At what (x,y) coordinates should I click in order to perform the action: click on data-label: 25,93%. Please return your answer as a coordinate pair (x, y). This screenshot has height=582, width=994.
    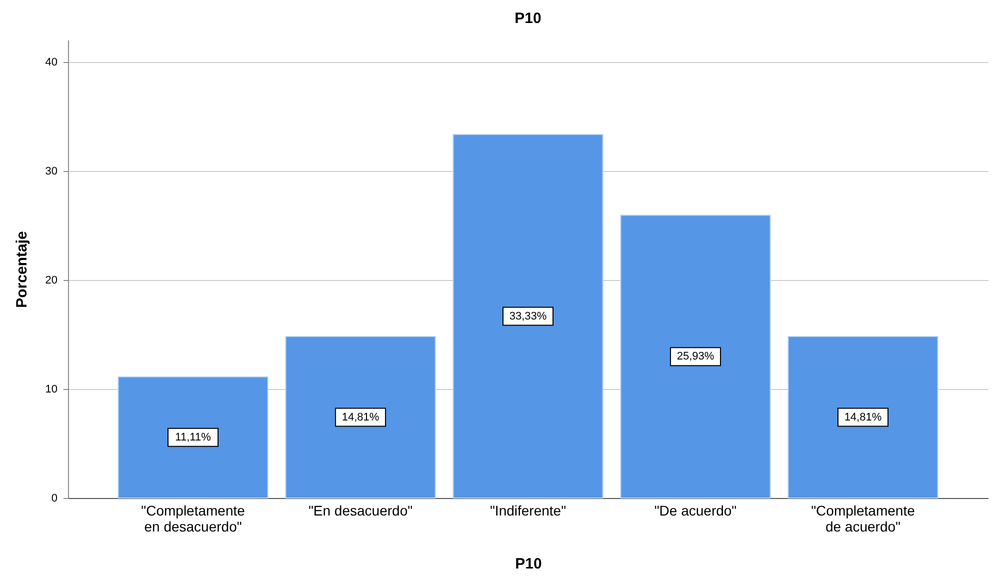
    Looking at the image, I should click on (695, 356).